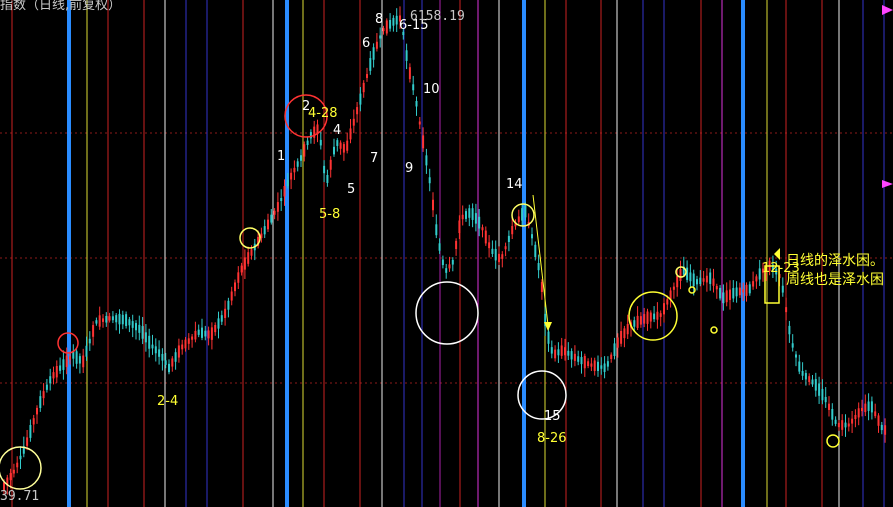 Image resolution: width=893 pixels, height=507 pixels. What do you see at coordinates (409, 168) in the screenshot?
I see `wave-label-10: 9` at bounding box center [409, 168].